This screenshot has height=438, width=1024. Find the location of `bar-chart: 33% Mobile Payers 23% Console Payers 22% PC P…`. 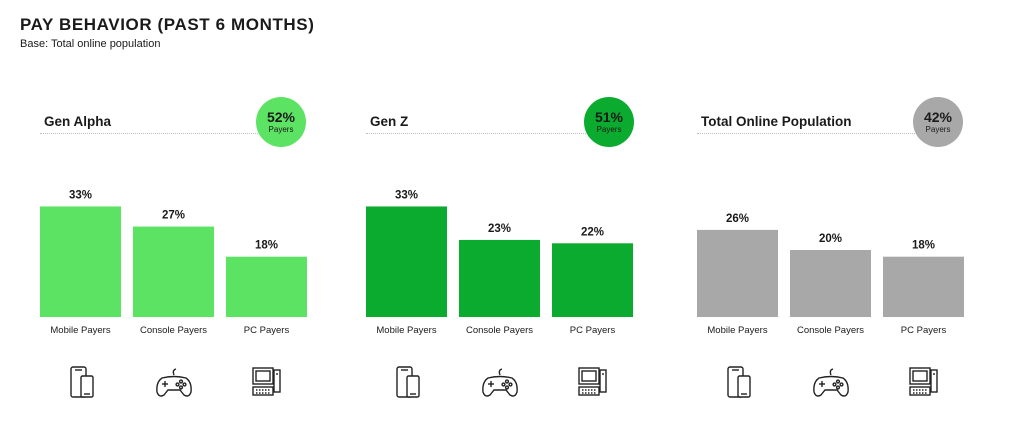

bar-chart: 33% Mobile Payers 23% Console Payers 22% PC P… is located at coordinates (499, 262).